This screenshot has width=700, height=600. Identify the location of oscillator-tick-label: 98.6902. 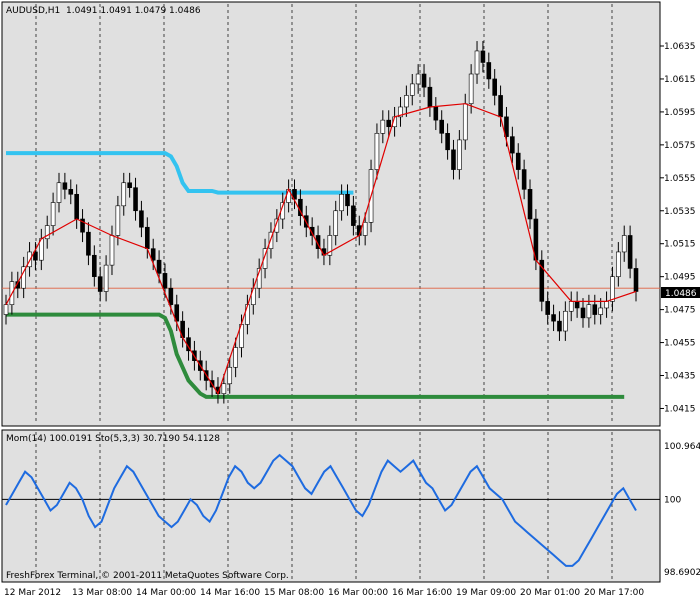
(682, 573).